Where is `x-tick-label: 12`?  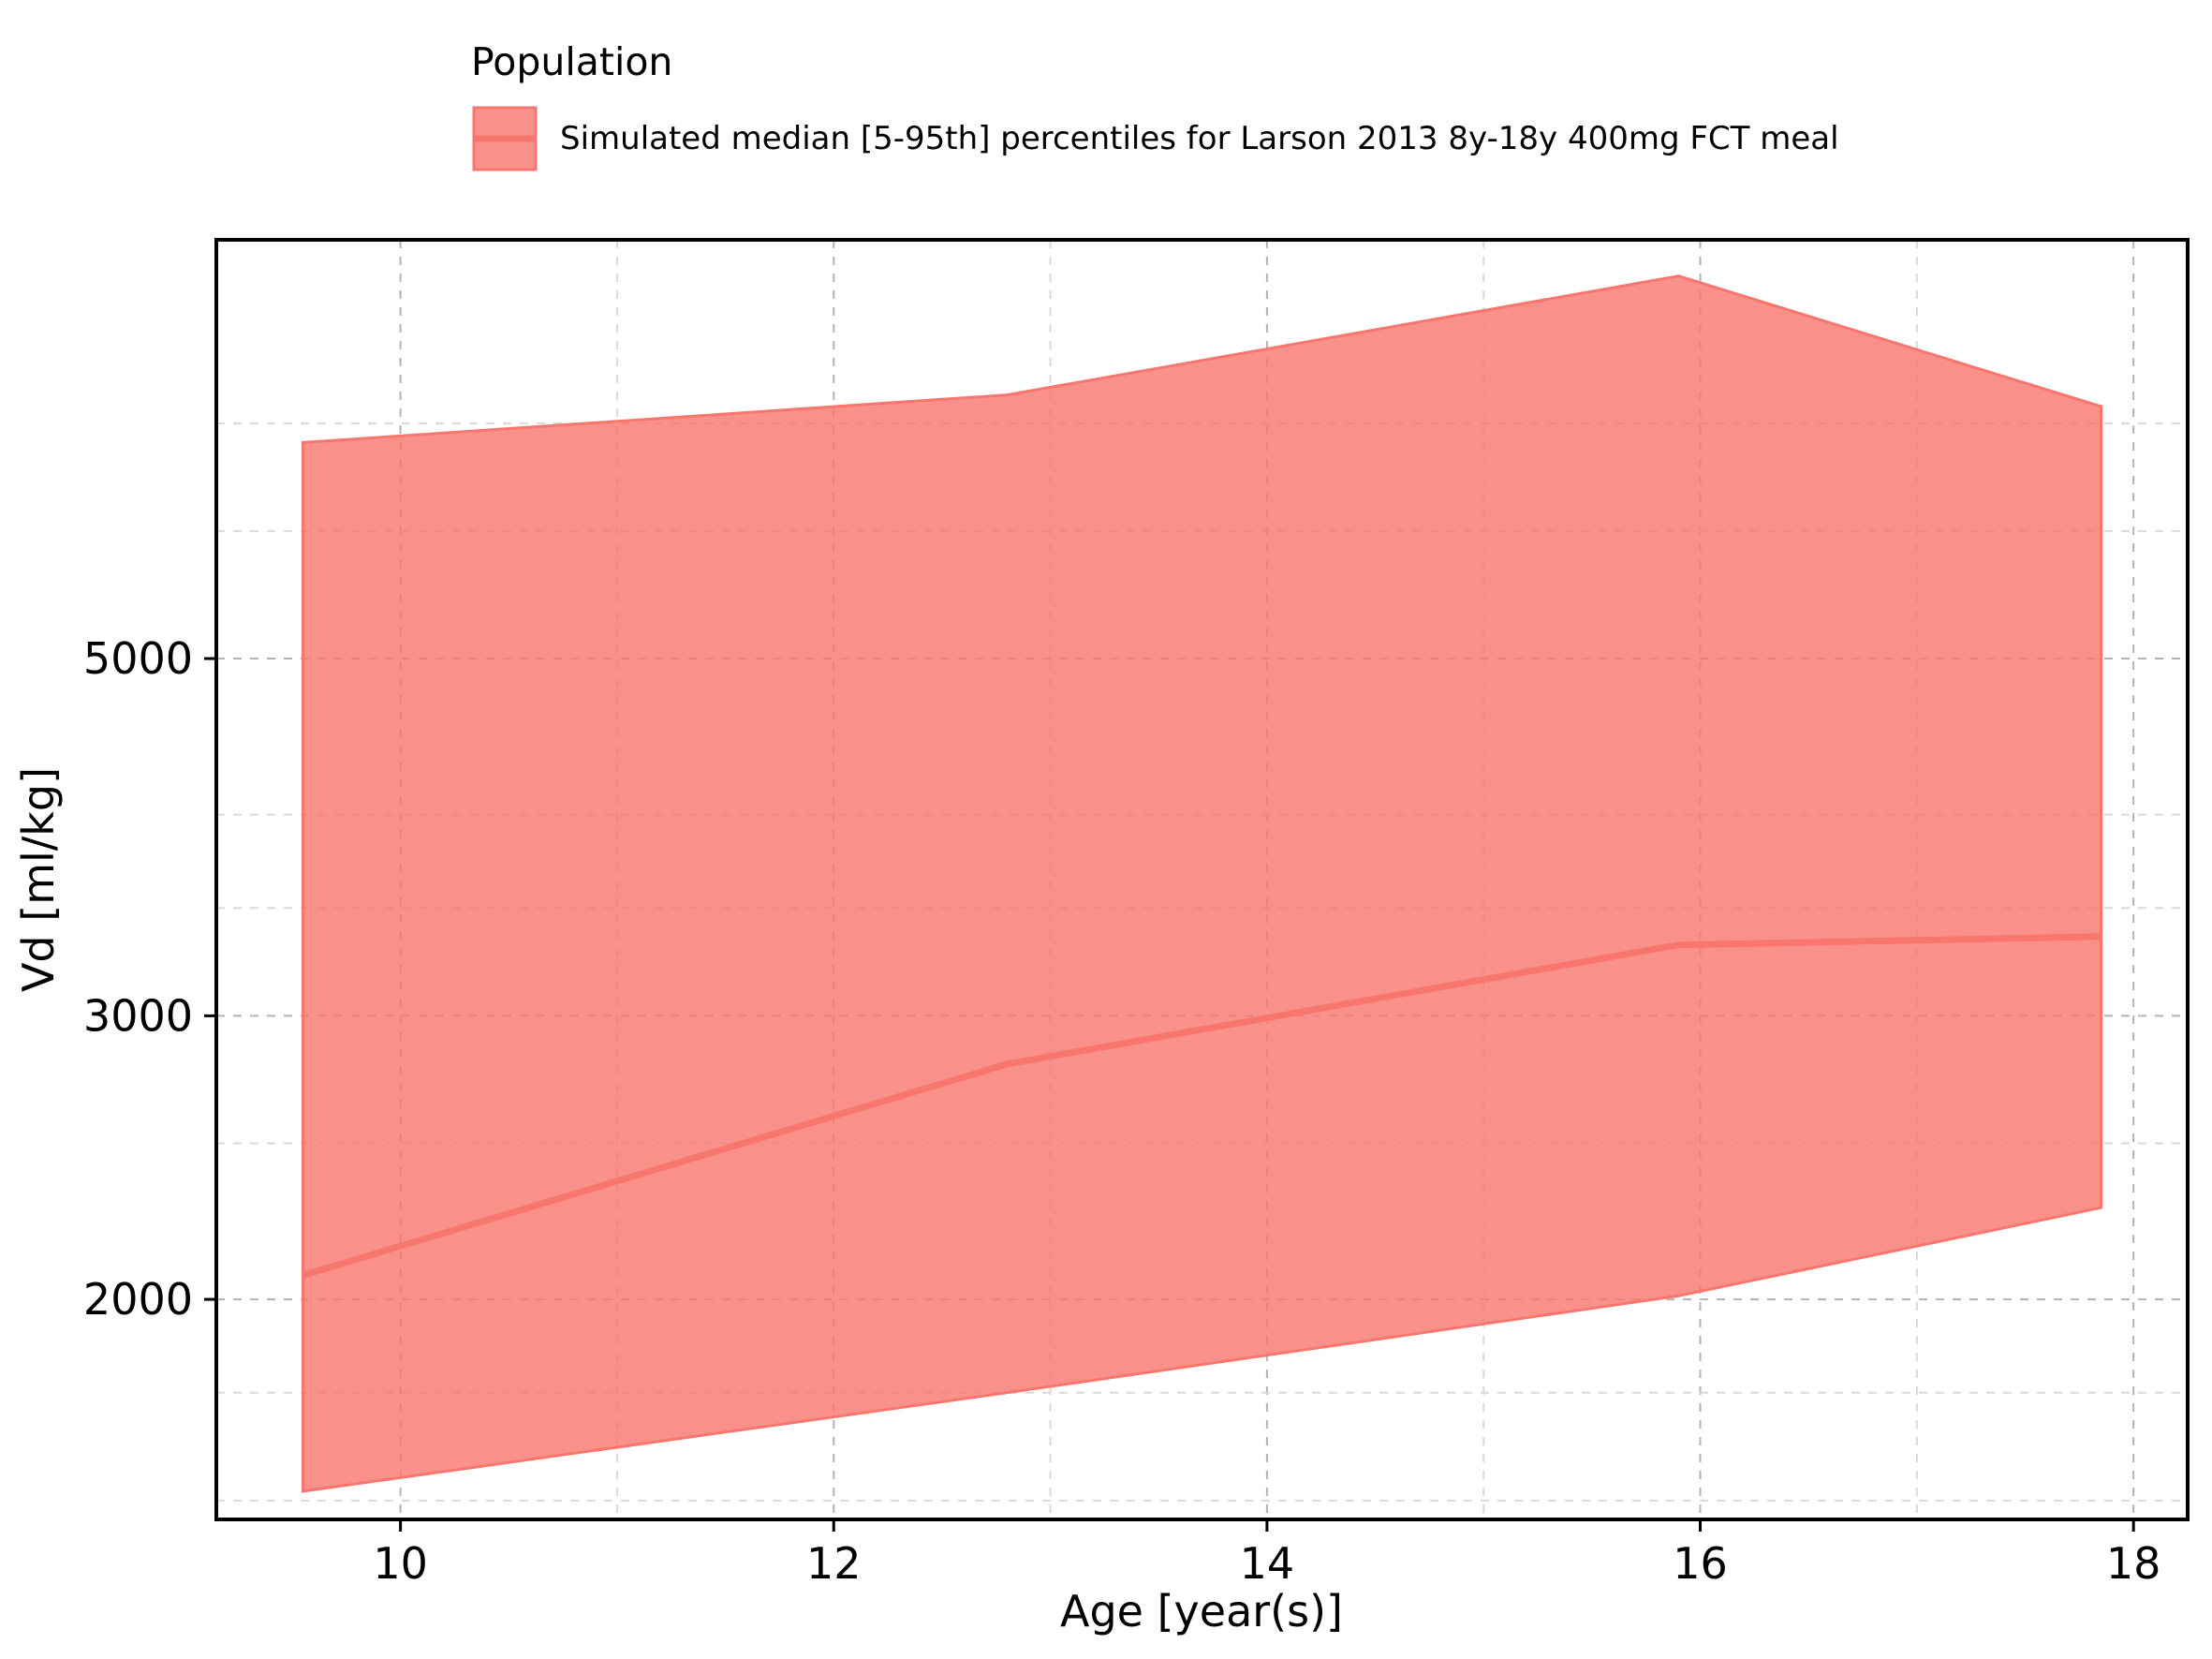 x-tick-label: 12 is located at coordinates (834, 1563).